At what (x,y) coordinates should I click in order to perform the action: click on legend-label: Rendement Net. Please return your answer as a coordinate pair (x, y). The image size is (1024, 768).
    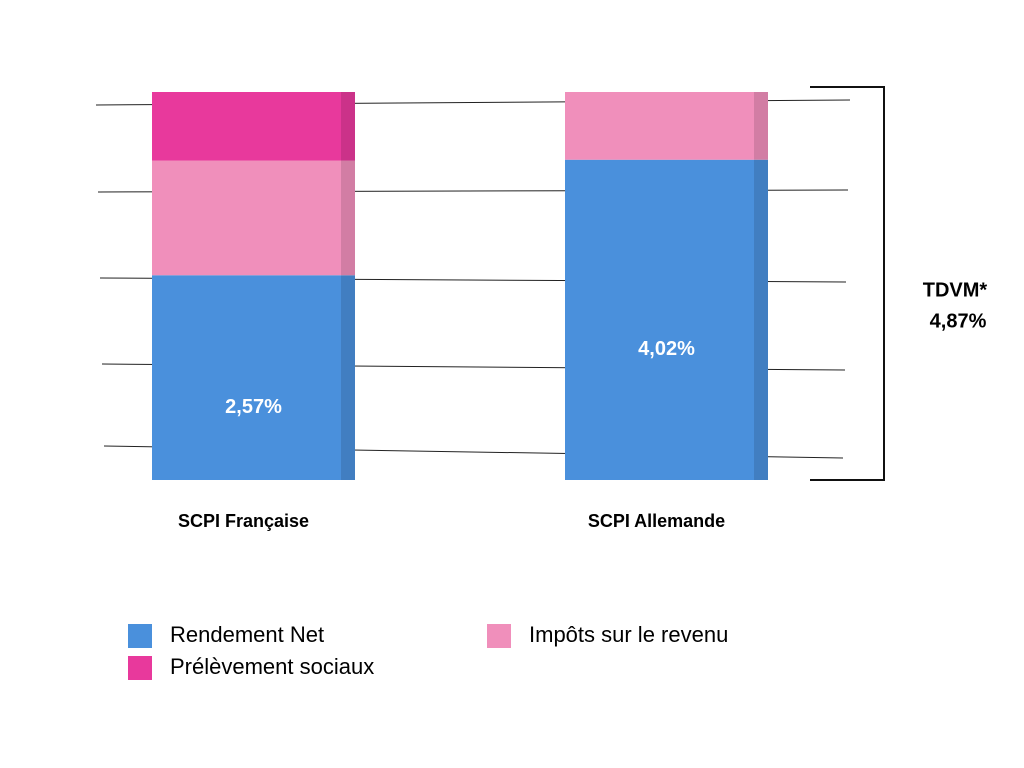
    Looking at the image, I should click on (247, 634).